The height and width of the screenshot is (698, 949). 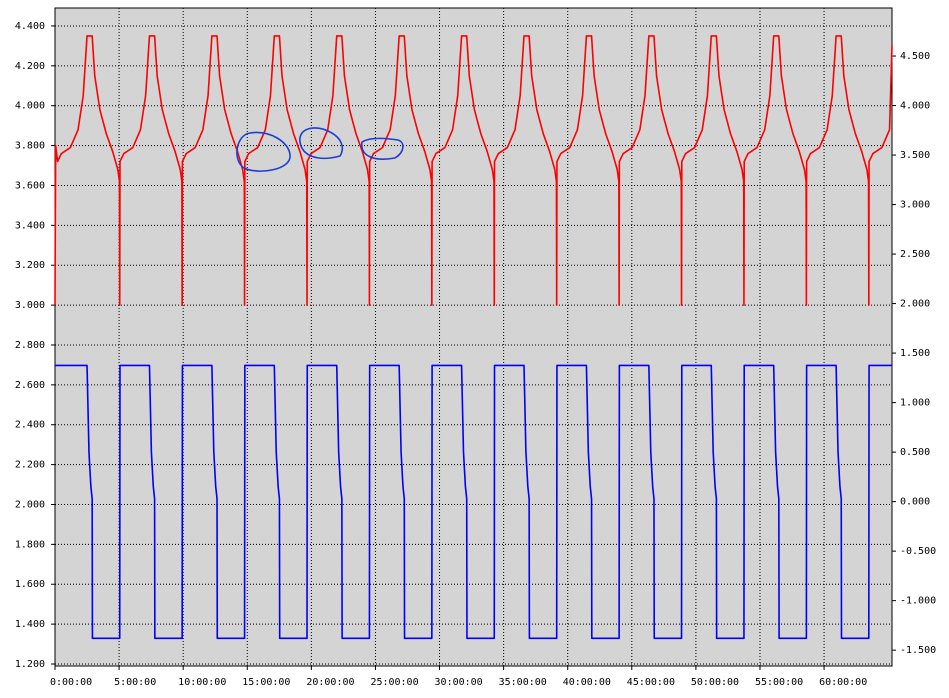 I want to click on y2-tick-label: 1.500, so click(x=915, y=353).